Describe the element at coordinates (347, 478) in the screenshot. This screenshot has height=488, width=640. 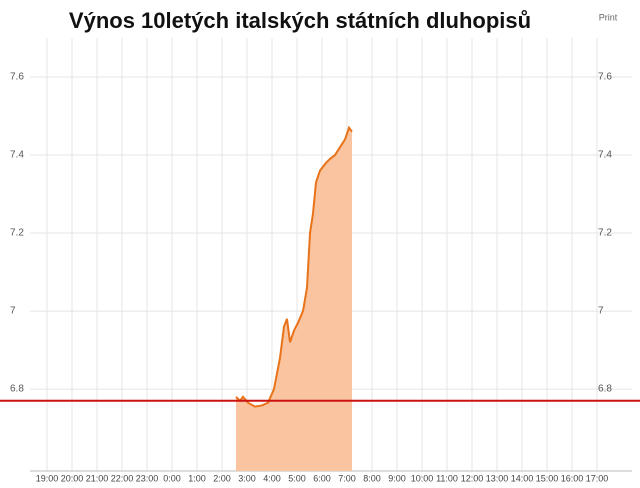
I see `x-tick-label: 7:00` at that location.